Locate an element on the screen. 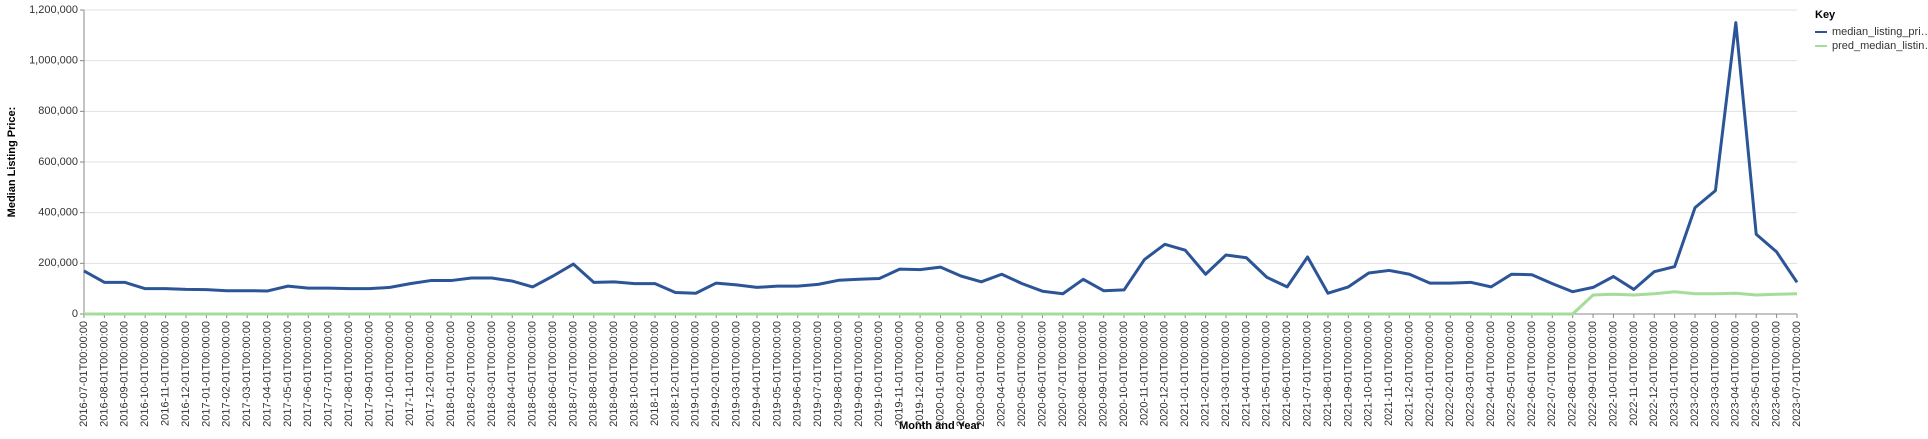 This screenshot has height=439, width=1928. x-tick-label: 2019-02-01T00:00:00 is located at coordinates (716, 374).